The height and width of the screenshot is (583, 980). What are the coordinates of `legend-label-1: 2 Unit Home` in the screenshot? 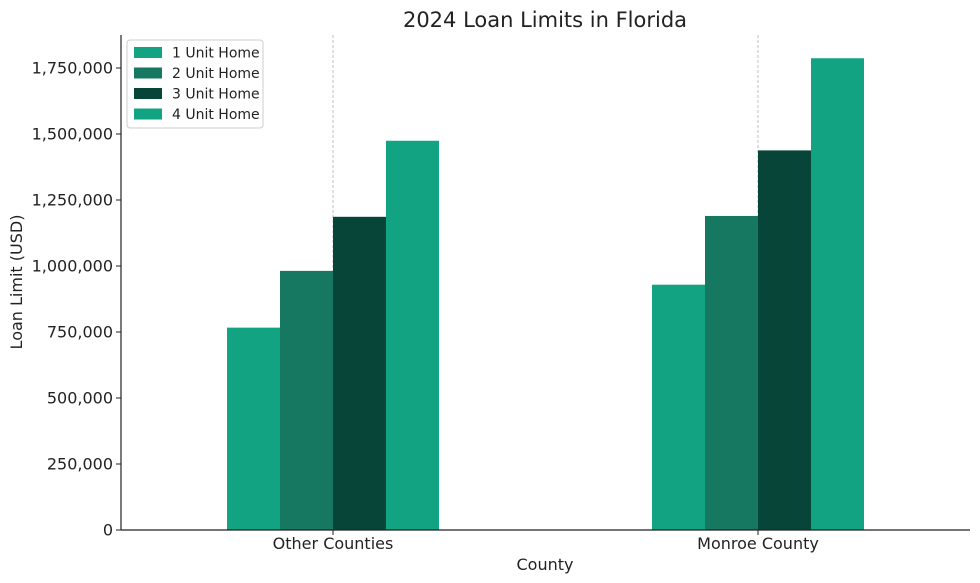 It's located at (216, 74).